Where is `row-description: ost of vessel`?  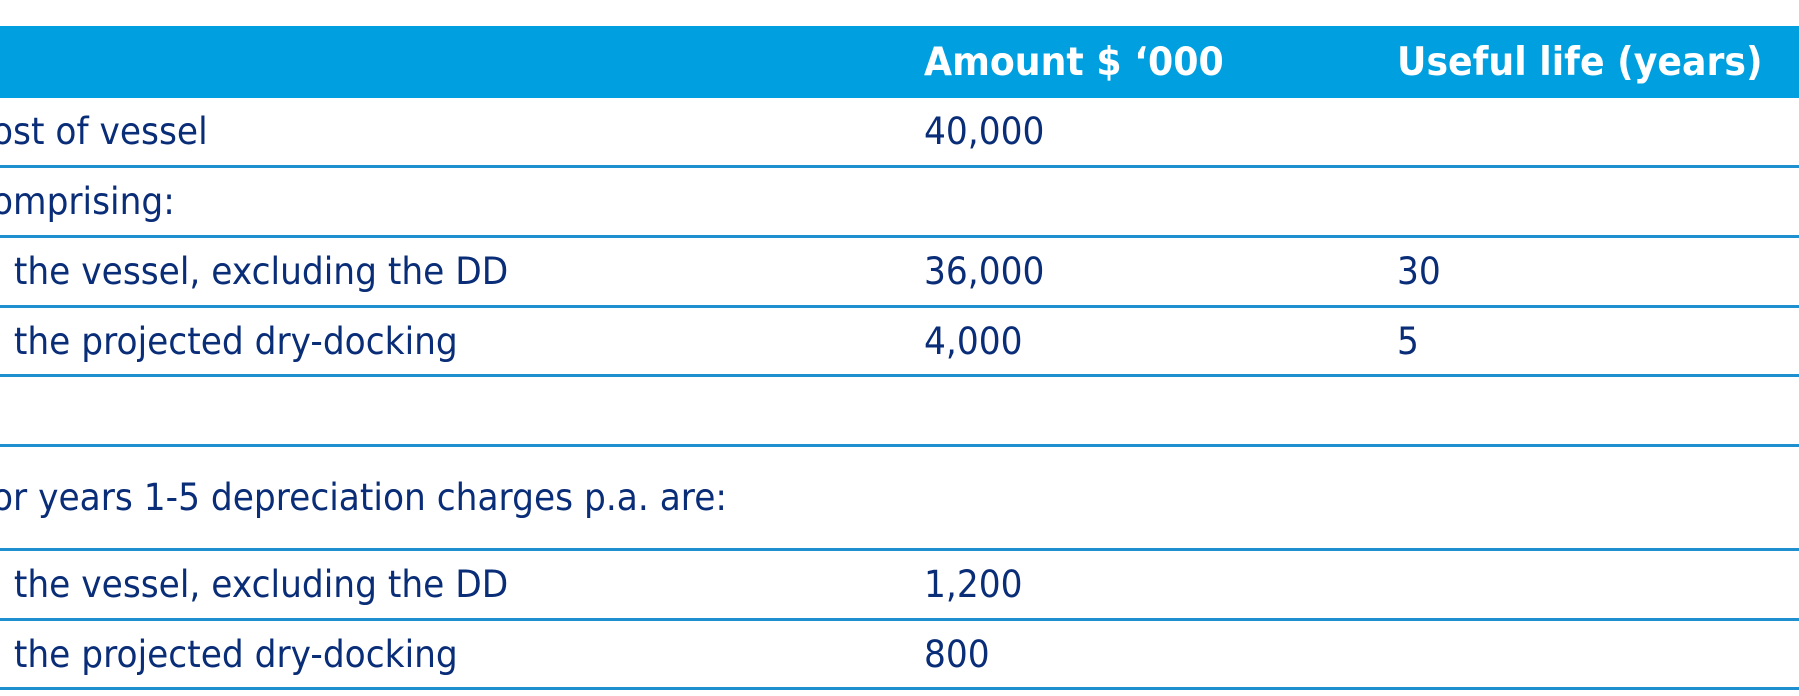 row-description: ost of vessel is located at coordinates (104, 131).